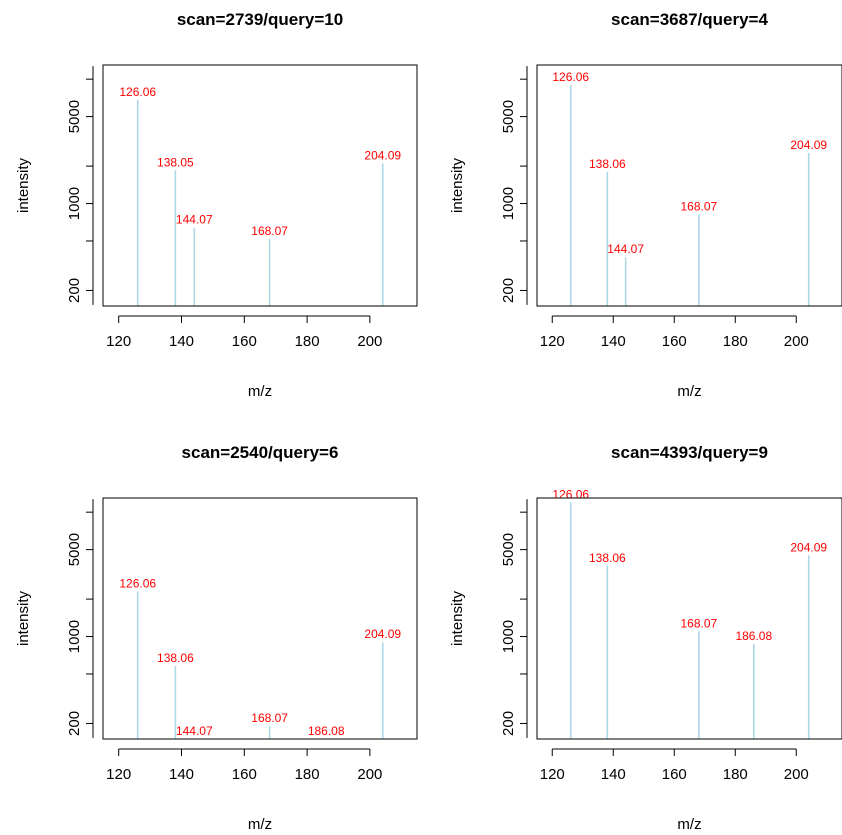 Image resolution: width=842 pixels, height=835 pixels. I want to click on chart-title: scan=3687/query=4, so click(689, 19).